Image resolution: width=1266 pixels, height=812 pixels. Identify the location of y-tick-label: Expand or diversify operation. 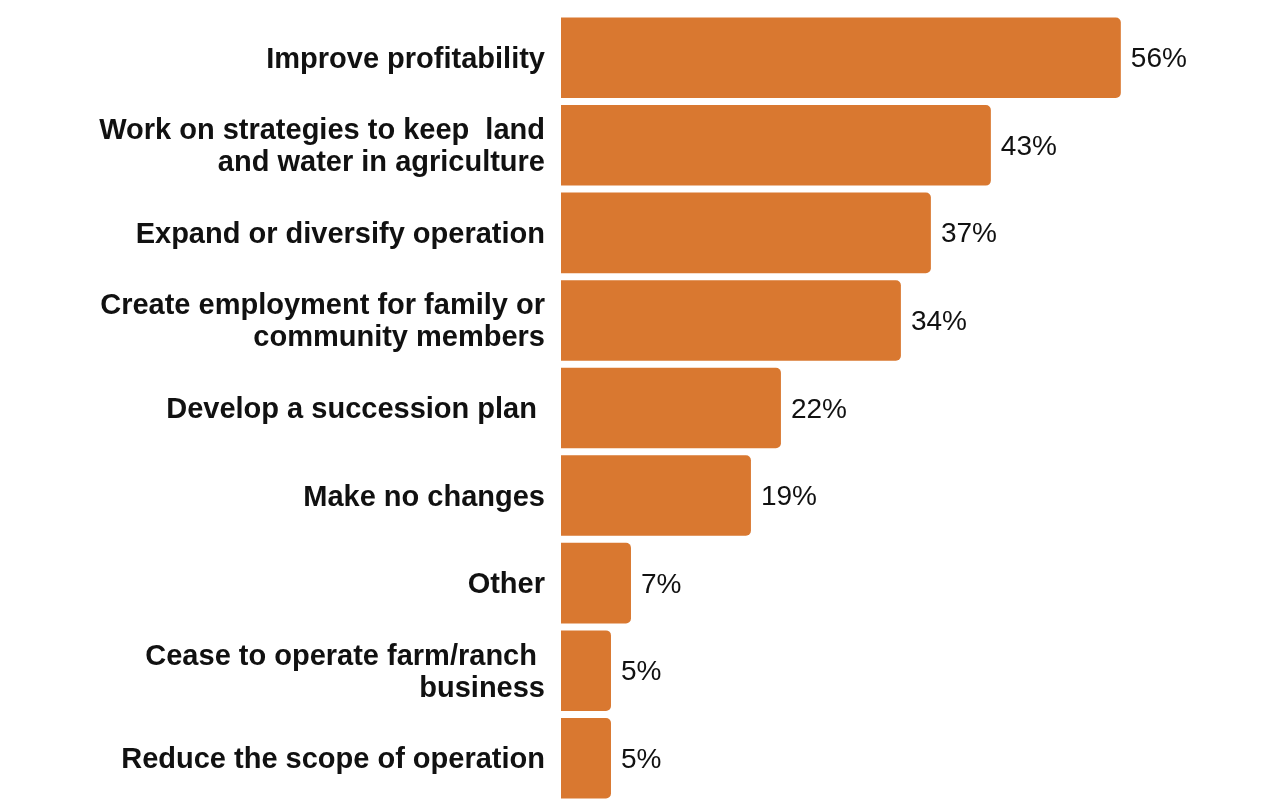
(340, 232).